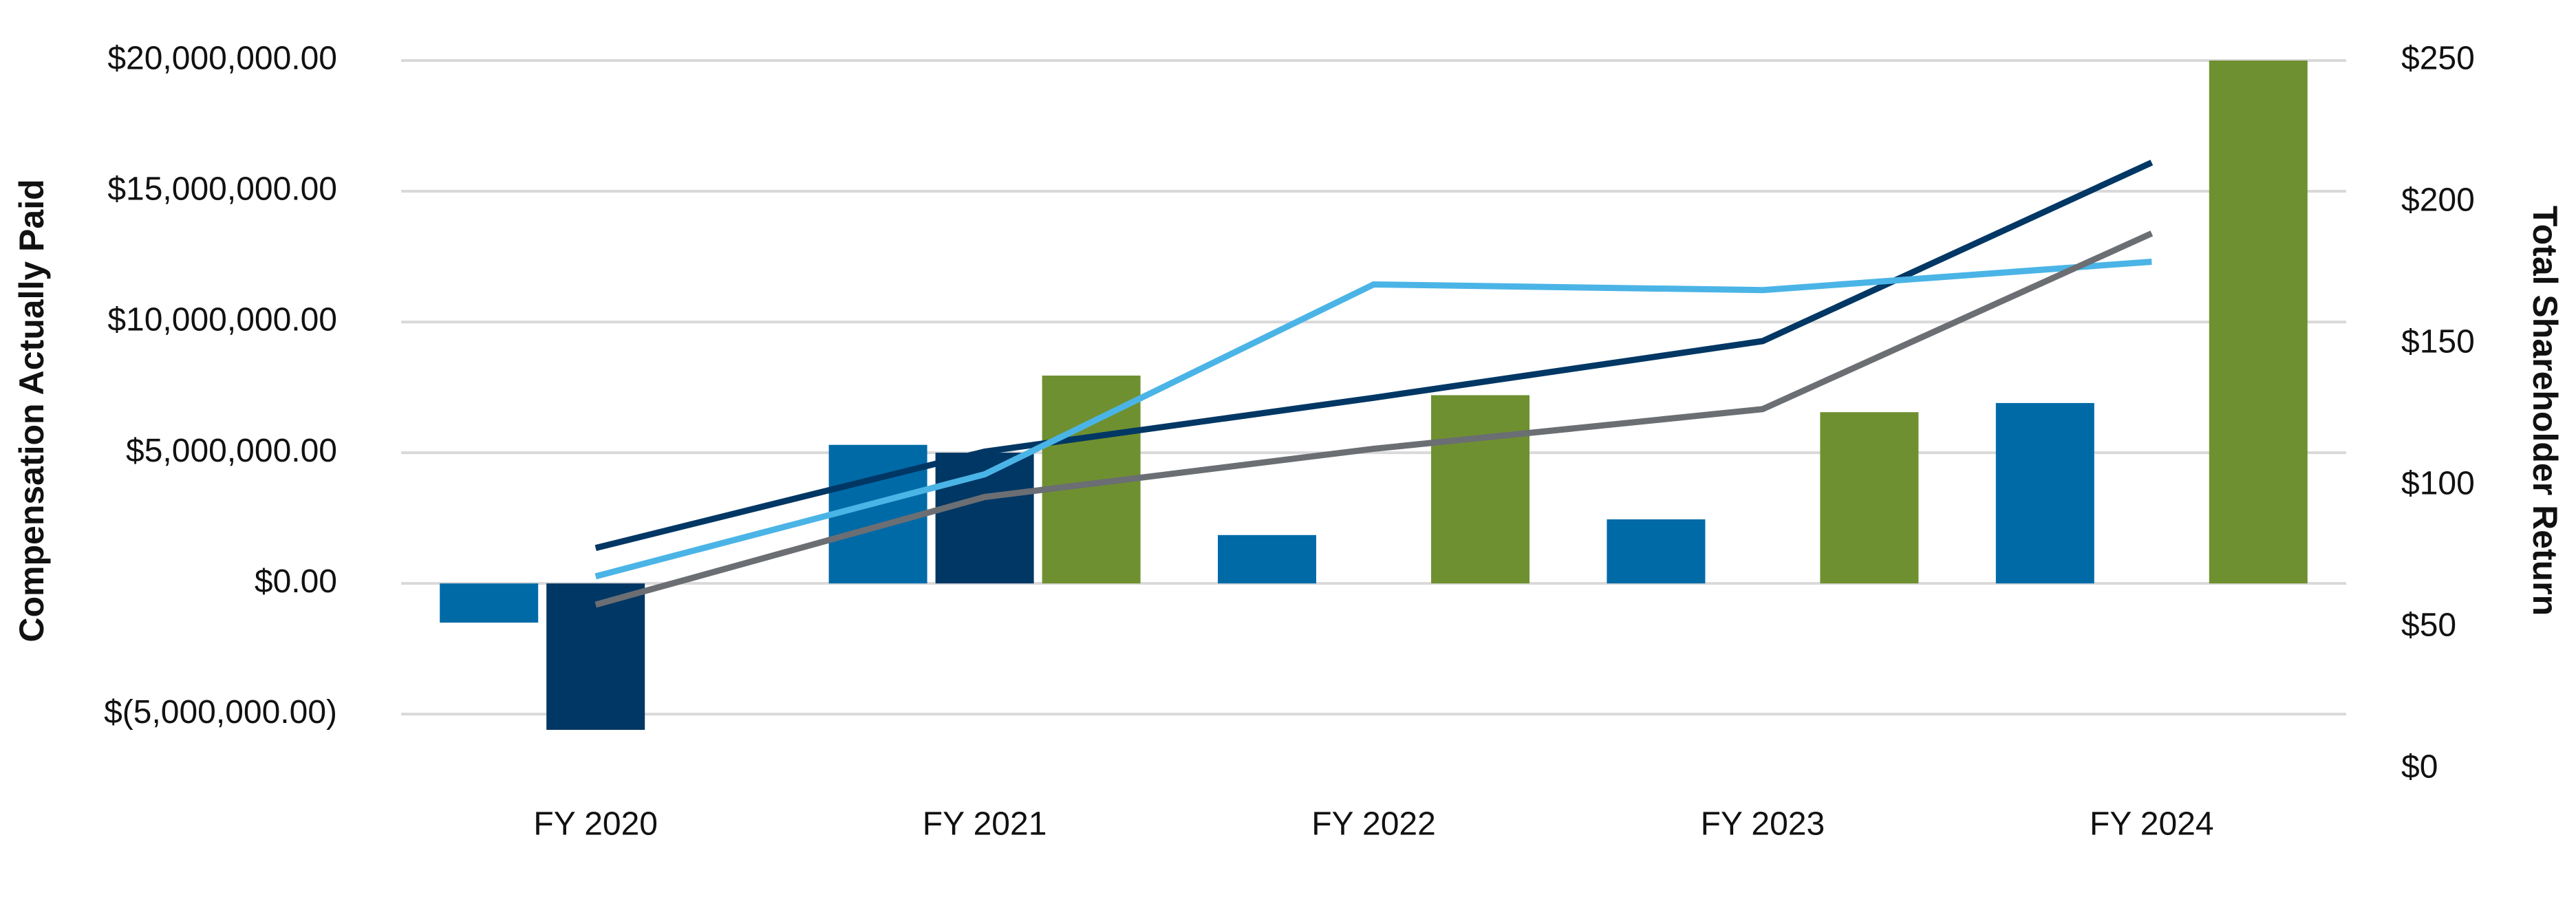 The width and height of the screenshot is (2576, 908). I want to click on x-tick-label: FY 2021, so click(985, 824).